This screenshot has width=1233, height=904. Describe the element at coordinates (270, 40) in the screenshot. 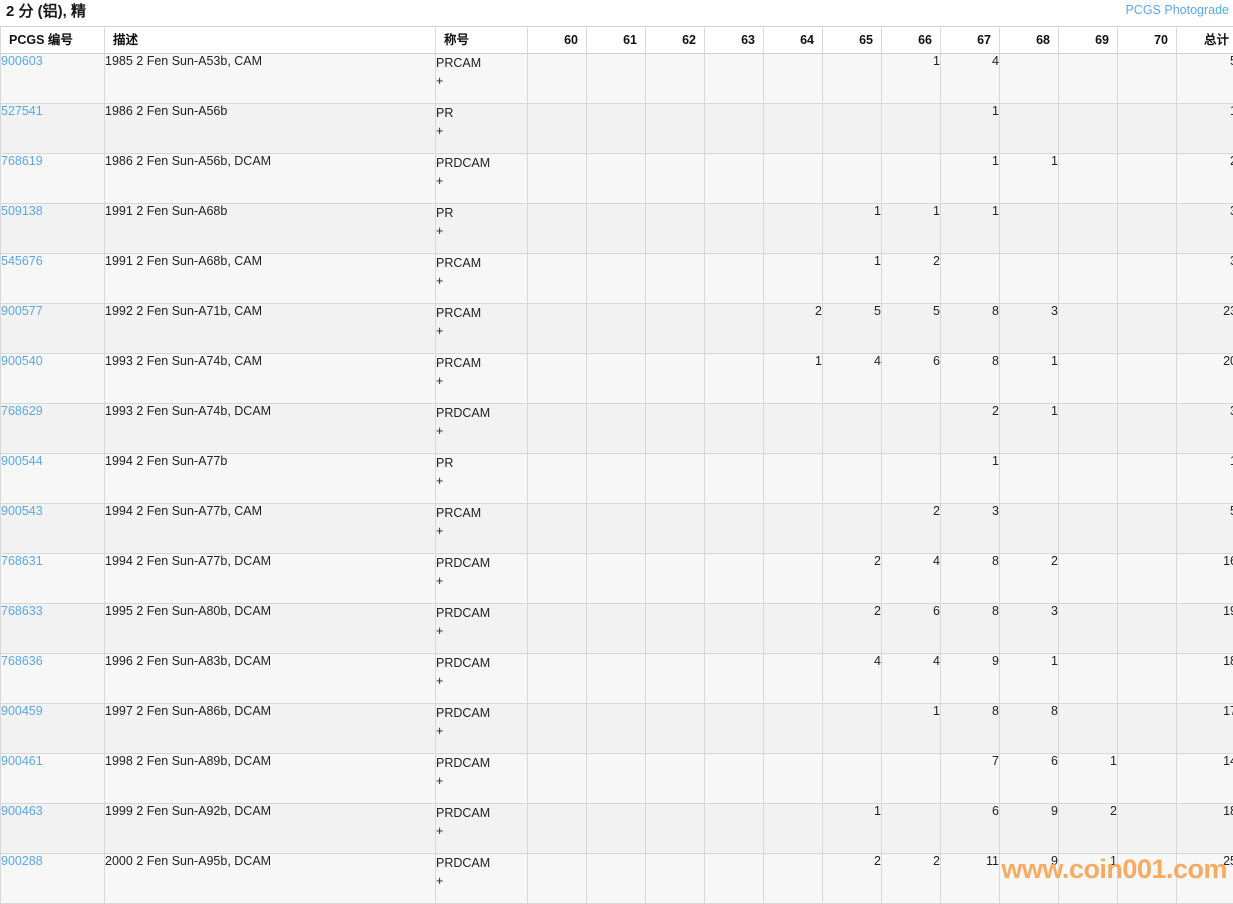

I see `col-header-description: 描述` at that location.